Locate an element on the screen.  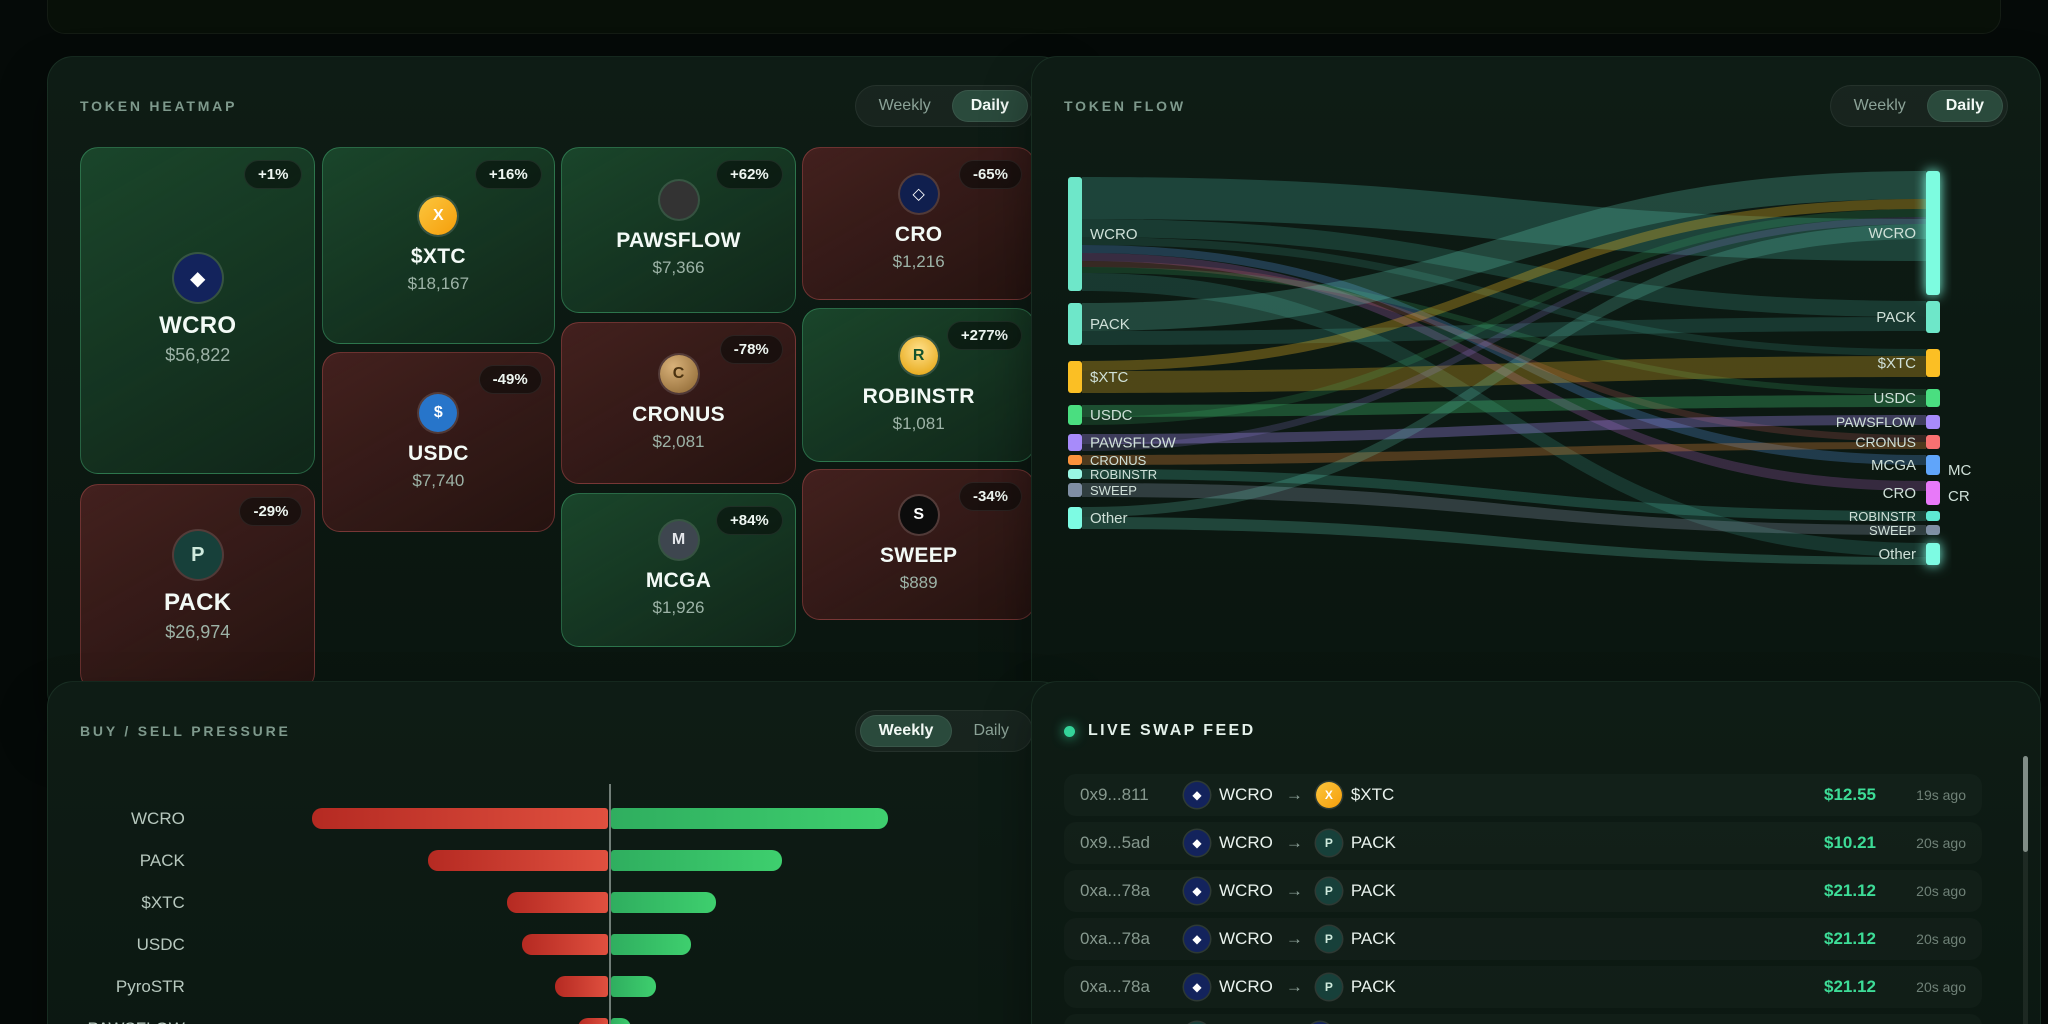
sankey-node-right-mcga is located at coordinates (1933, 465).